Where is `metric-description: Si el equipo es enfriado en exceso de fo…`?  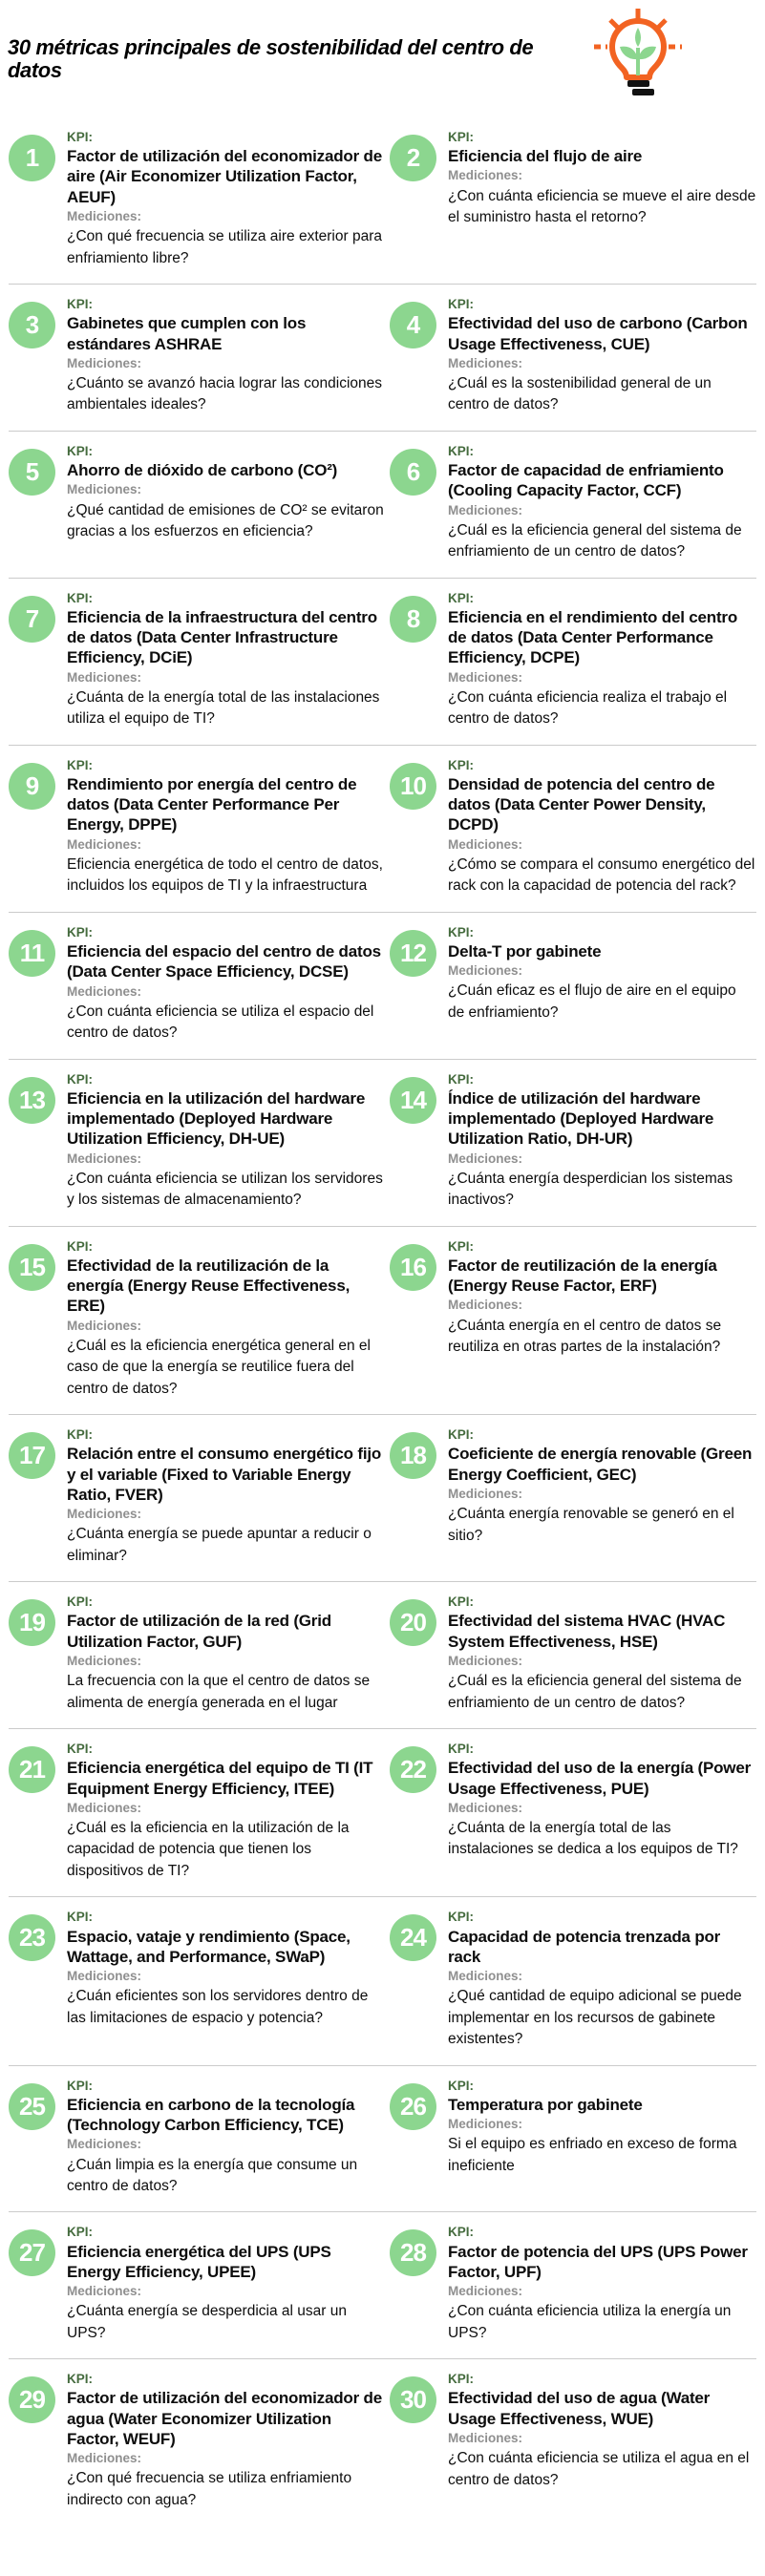 metric-description: Si el equipo es enfriado en exceso de fo… is located at coordinates (592, 2155).